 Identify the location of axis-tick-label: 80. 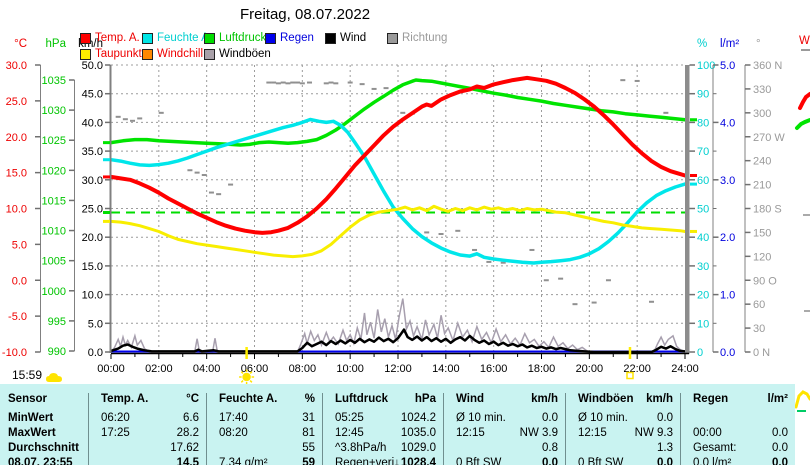
(703, 123).